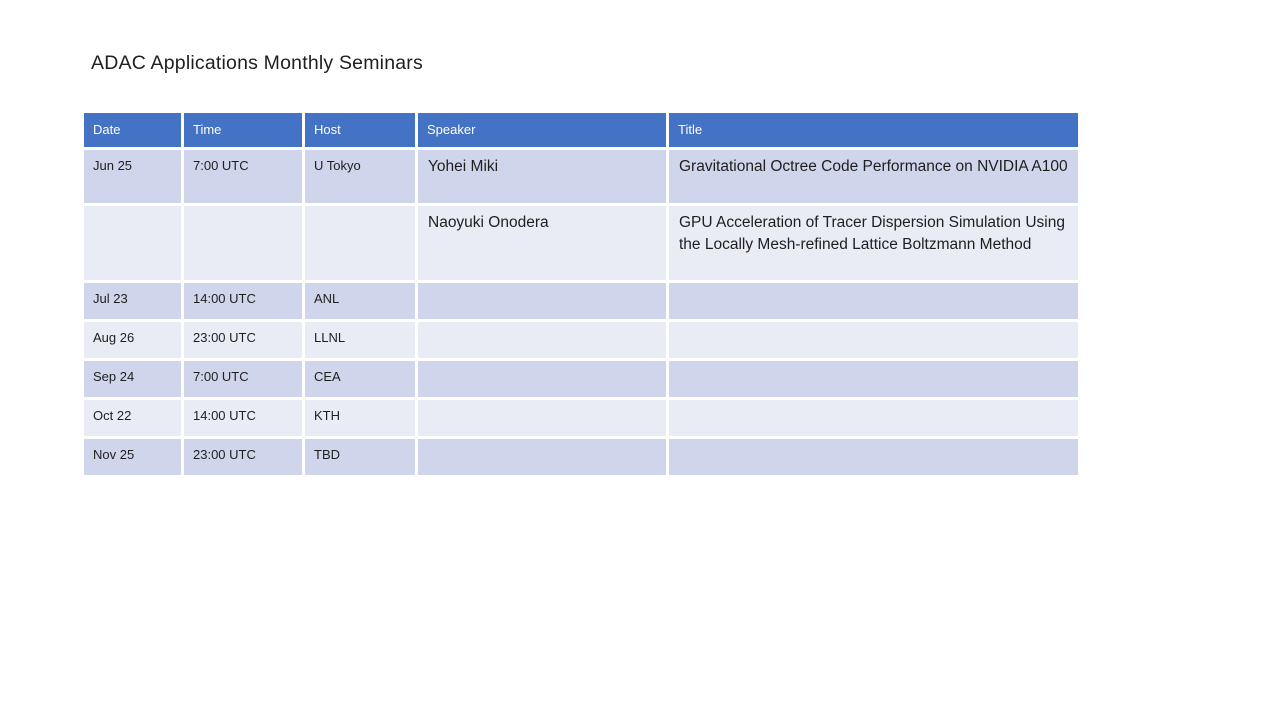 Image resolution: width=1280 pixels, height=720 pixels. What do you see at coordinates (542, 176) in the screenshot?
I see `cell-speaker: Yohei Miki` at bounding box center [542, 176].